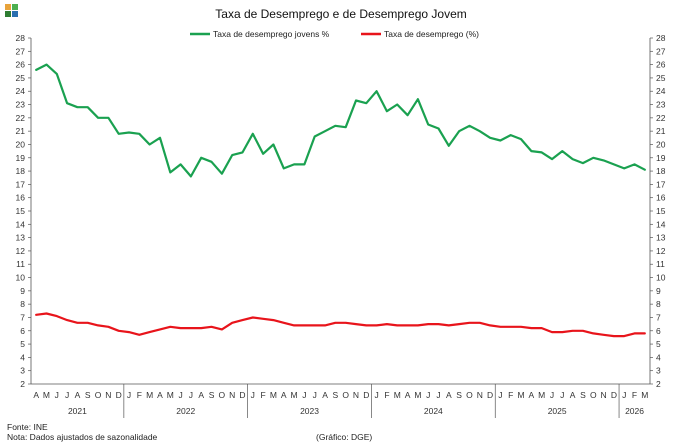 The height and width of the screenshot is (447, 681). Describe the element at coordinates (661, 184) in the screenshot. I see `y-tick-label-right: 17` at that location.